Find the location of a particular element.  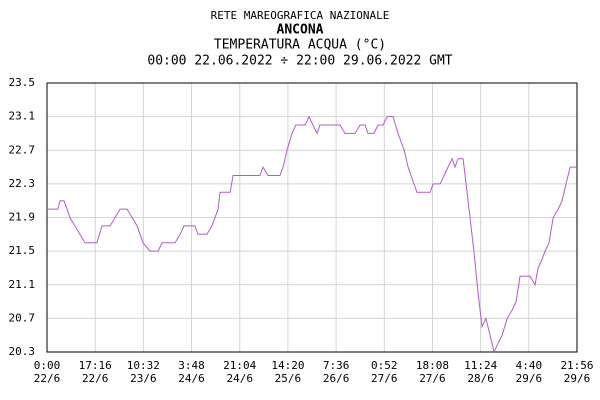

y-label: TEMPERATURA ACQUA (°C) is located at coordinates (300, 45).